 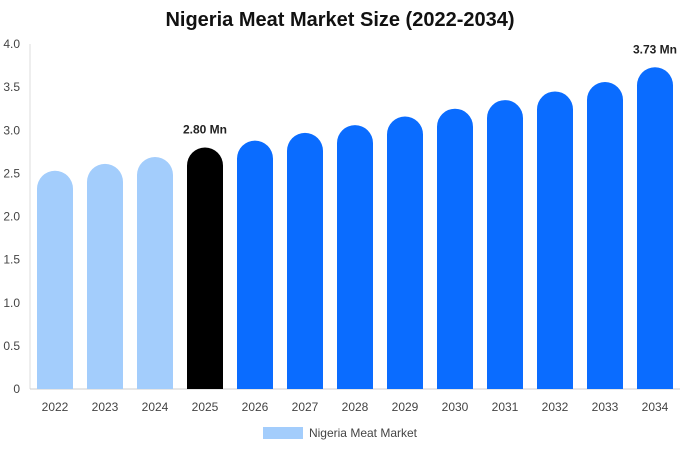 I want to click on y-tick-label: 0, so click(x=16, y=389).